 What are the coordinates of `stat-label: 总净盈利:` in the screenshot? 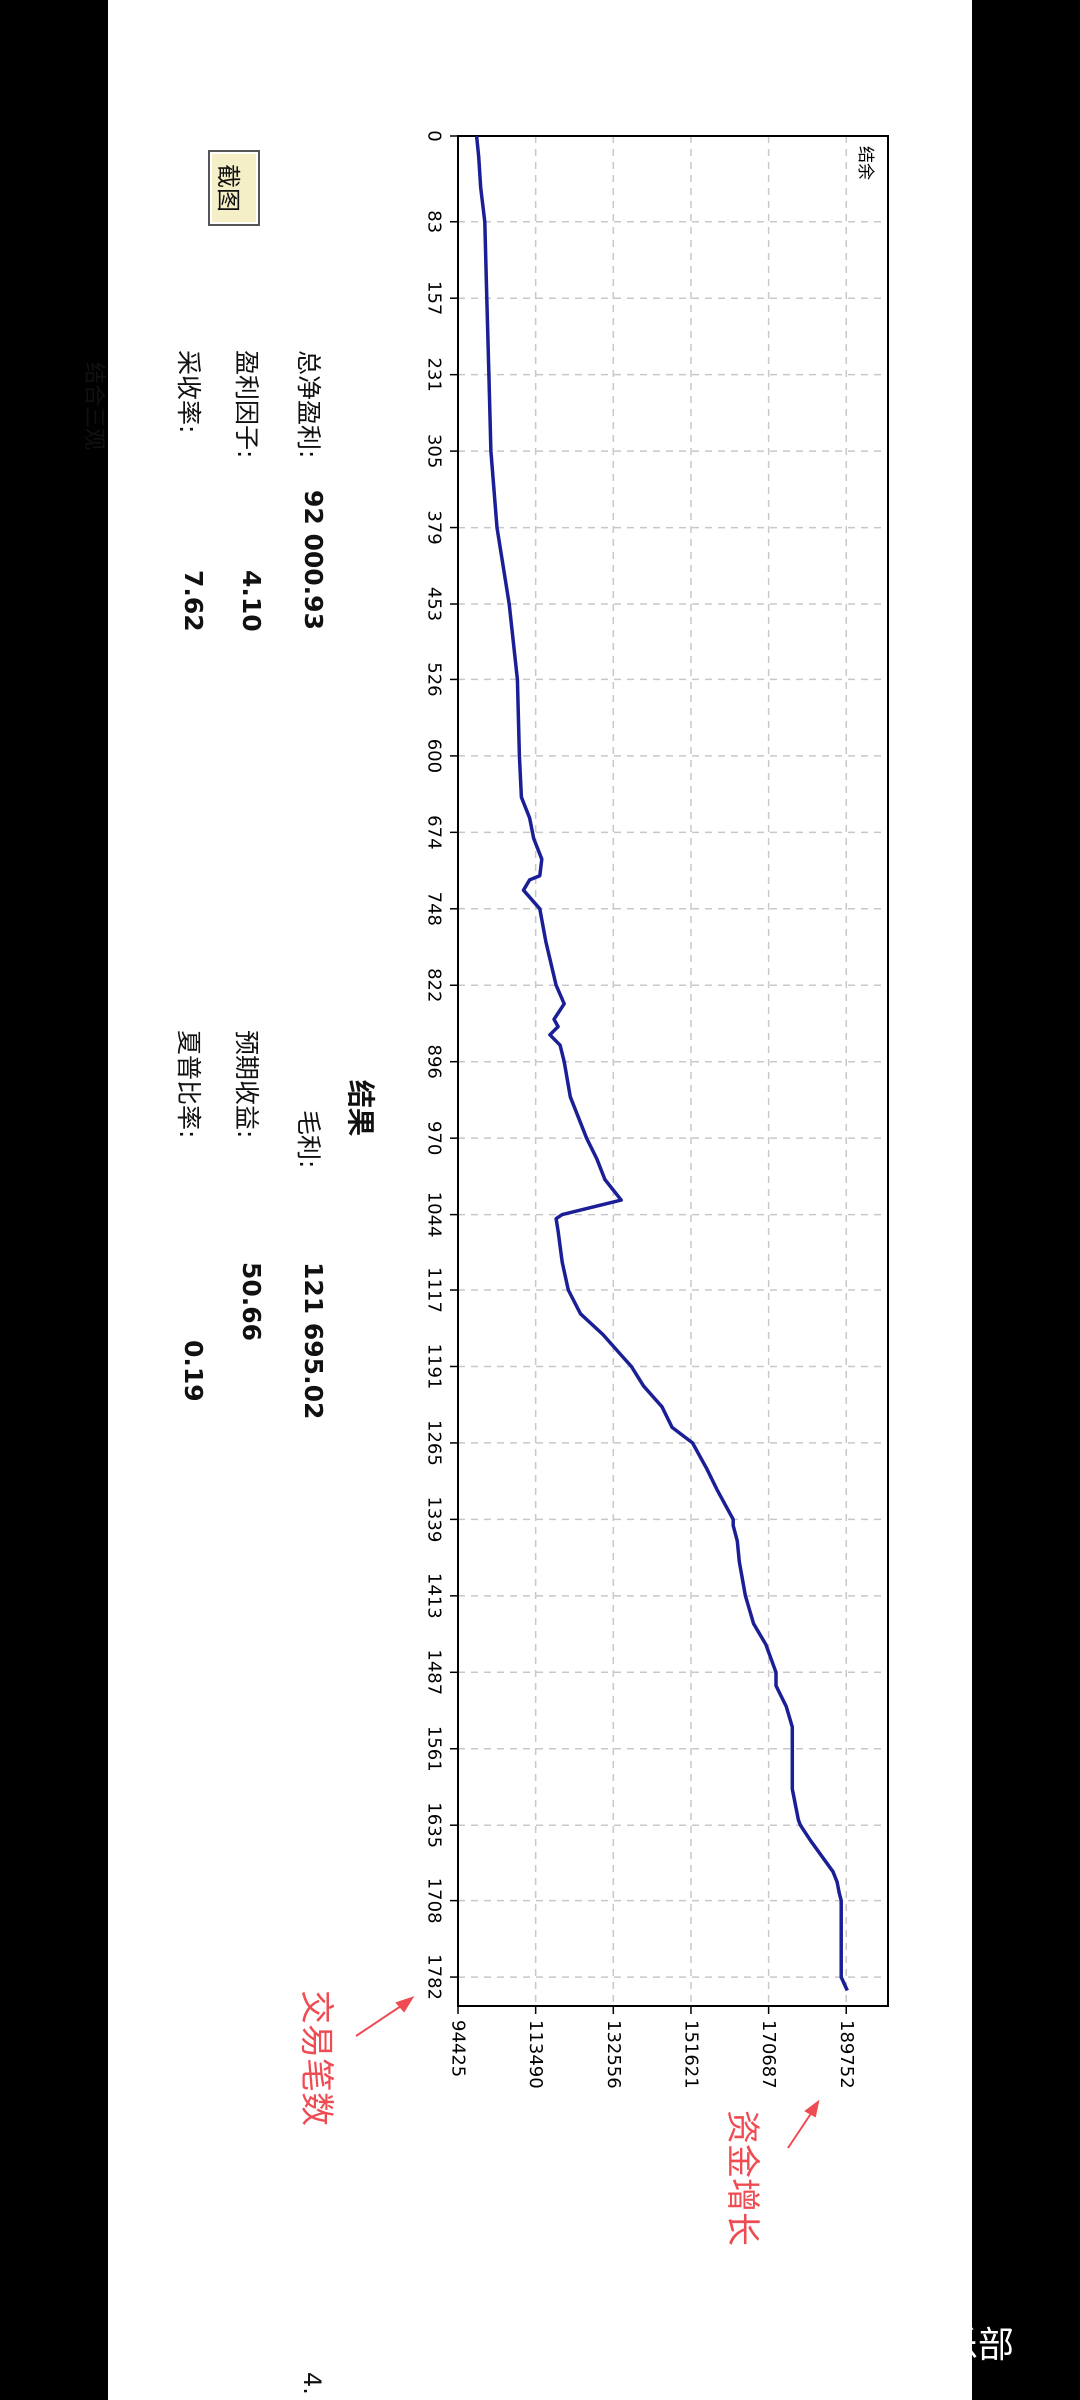 It's located at (308, 404).